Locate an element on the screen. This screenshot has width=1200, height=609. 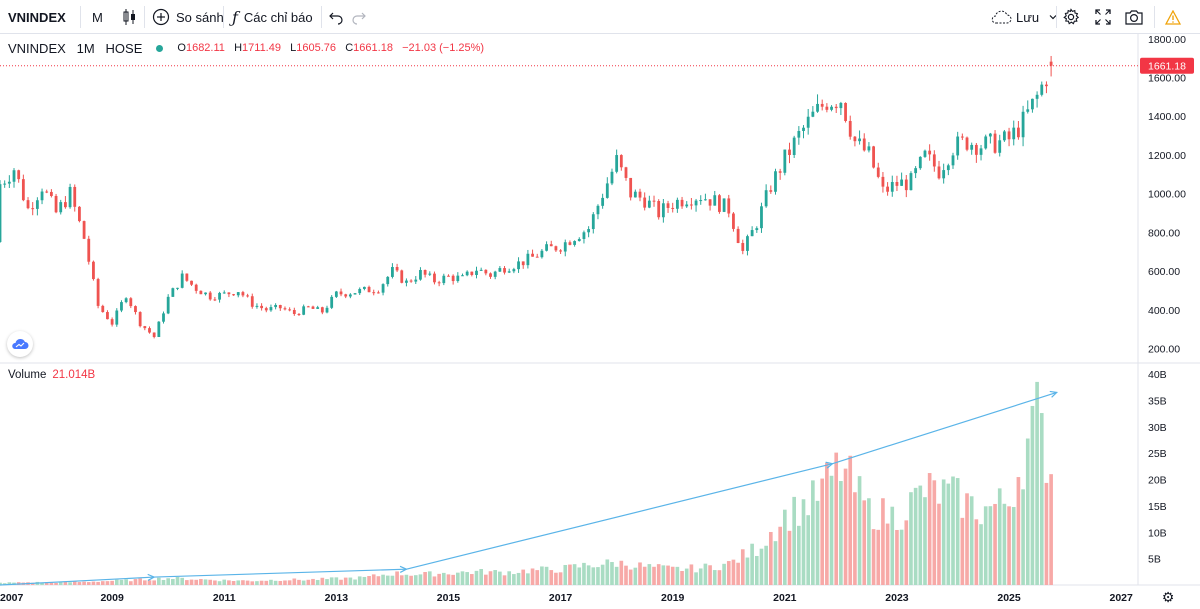
price-tick-label: 1800.00 is located at coordinates (1167, 40).